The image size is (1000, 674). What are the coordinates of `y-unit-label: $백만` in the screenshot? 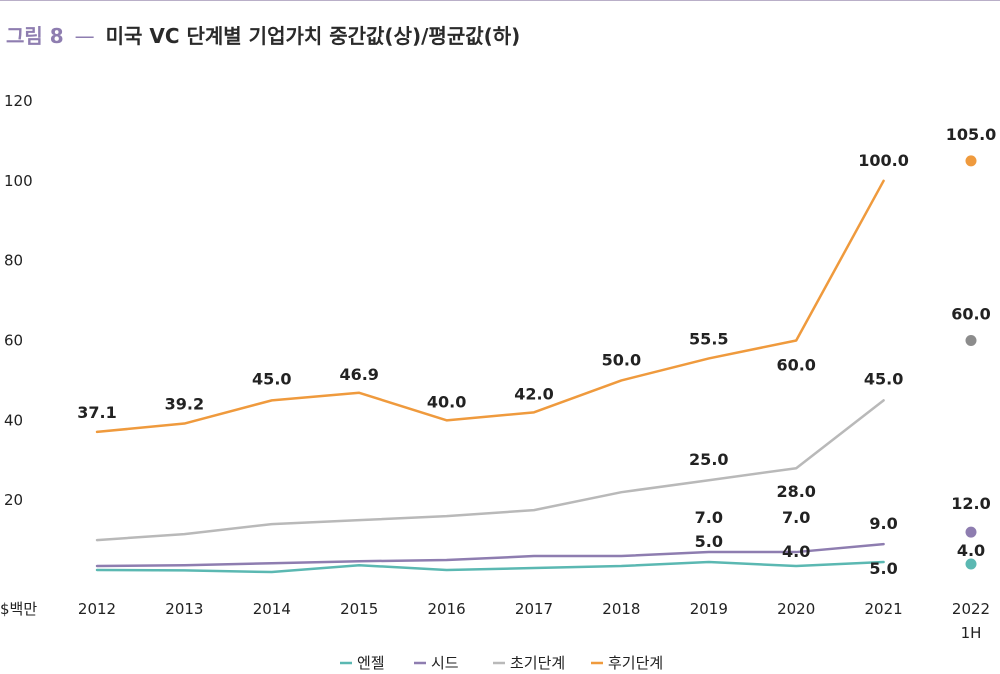 It's located at (18, 609).